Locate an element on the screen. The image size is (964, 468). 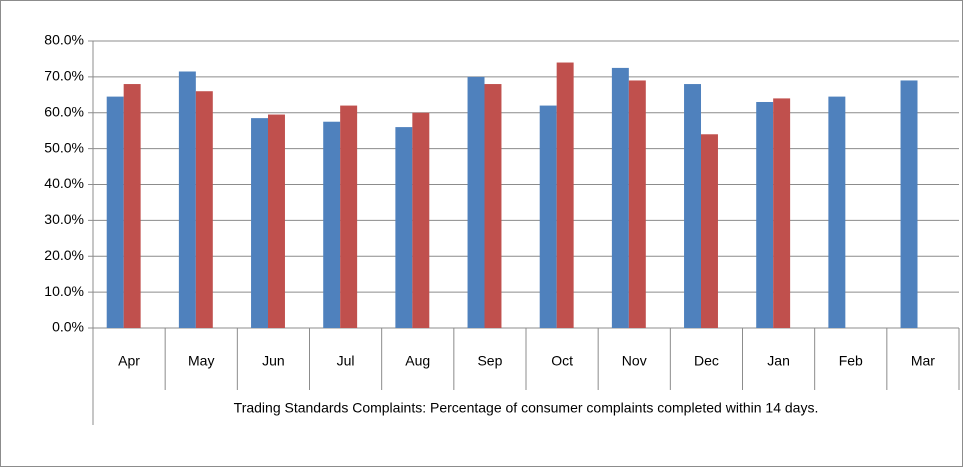
y-tick-label: 20.0% is located at coordinates (64, 255).